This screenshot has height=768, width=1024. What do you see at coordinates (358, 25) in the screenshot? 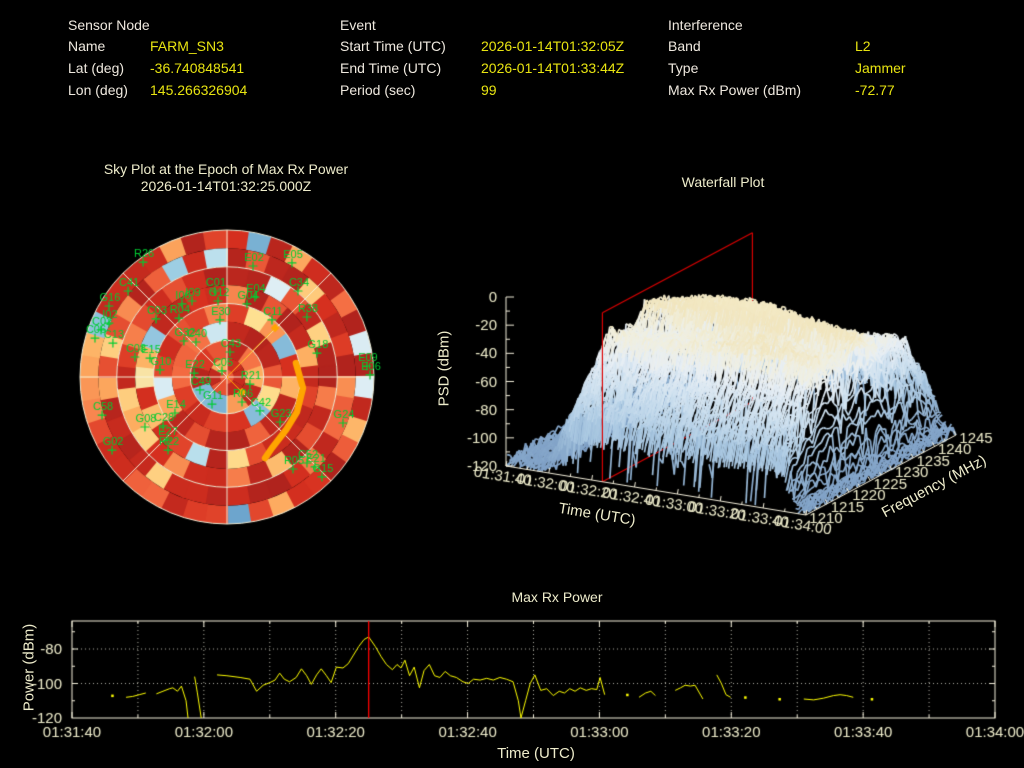
I see `section-title: Event` at bounding box center [358, 25].